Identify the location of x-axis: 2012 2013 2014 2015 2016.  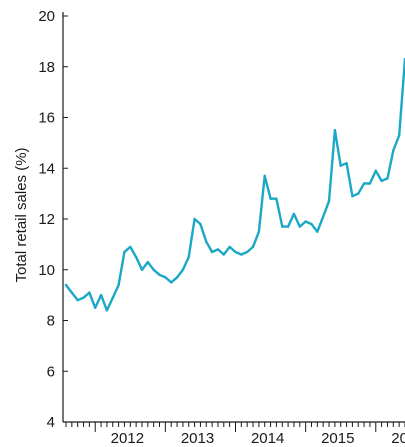
(234, 434).